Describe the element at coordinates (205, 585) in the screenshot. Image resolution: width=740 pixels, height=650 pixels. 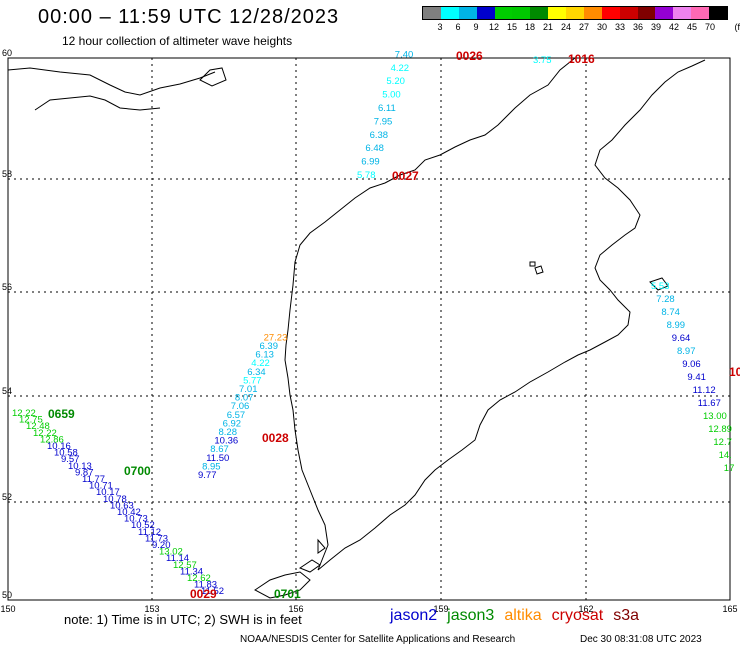
I see `wave-height-value: 11.83` at that location.